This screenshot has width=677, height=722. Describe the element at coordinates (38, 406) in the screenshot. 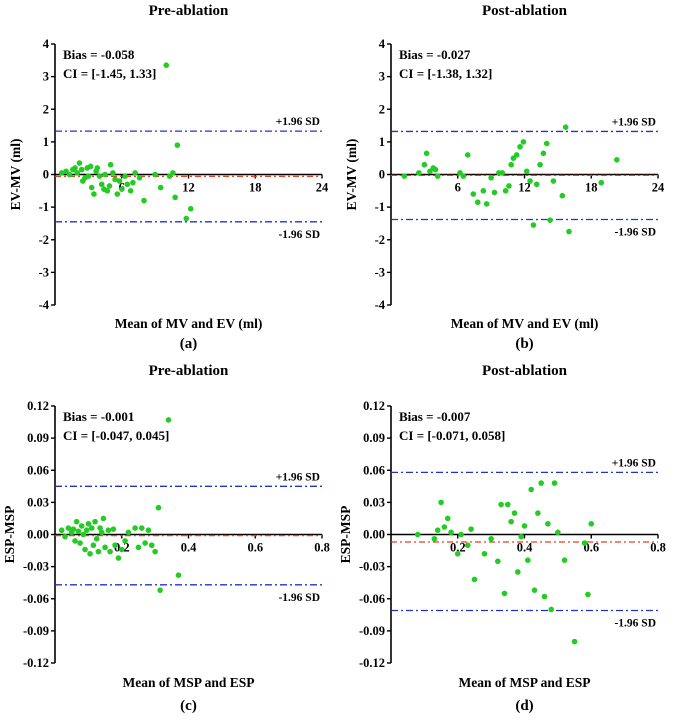

I see `y-tick-label: 0.12` at that location.